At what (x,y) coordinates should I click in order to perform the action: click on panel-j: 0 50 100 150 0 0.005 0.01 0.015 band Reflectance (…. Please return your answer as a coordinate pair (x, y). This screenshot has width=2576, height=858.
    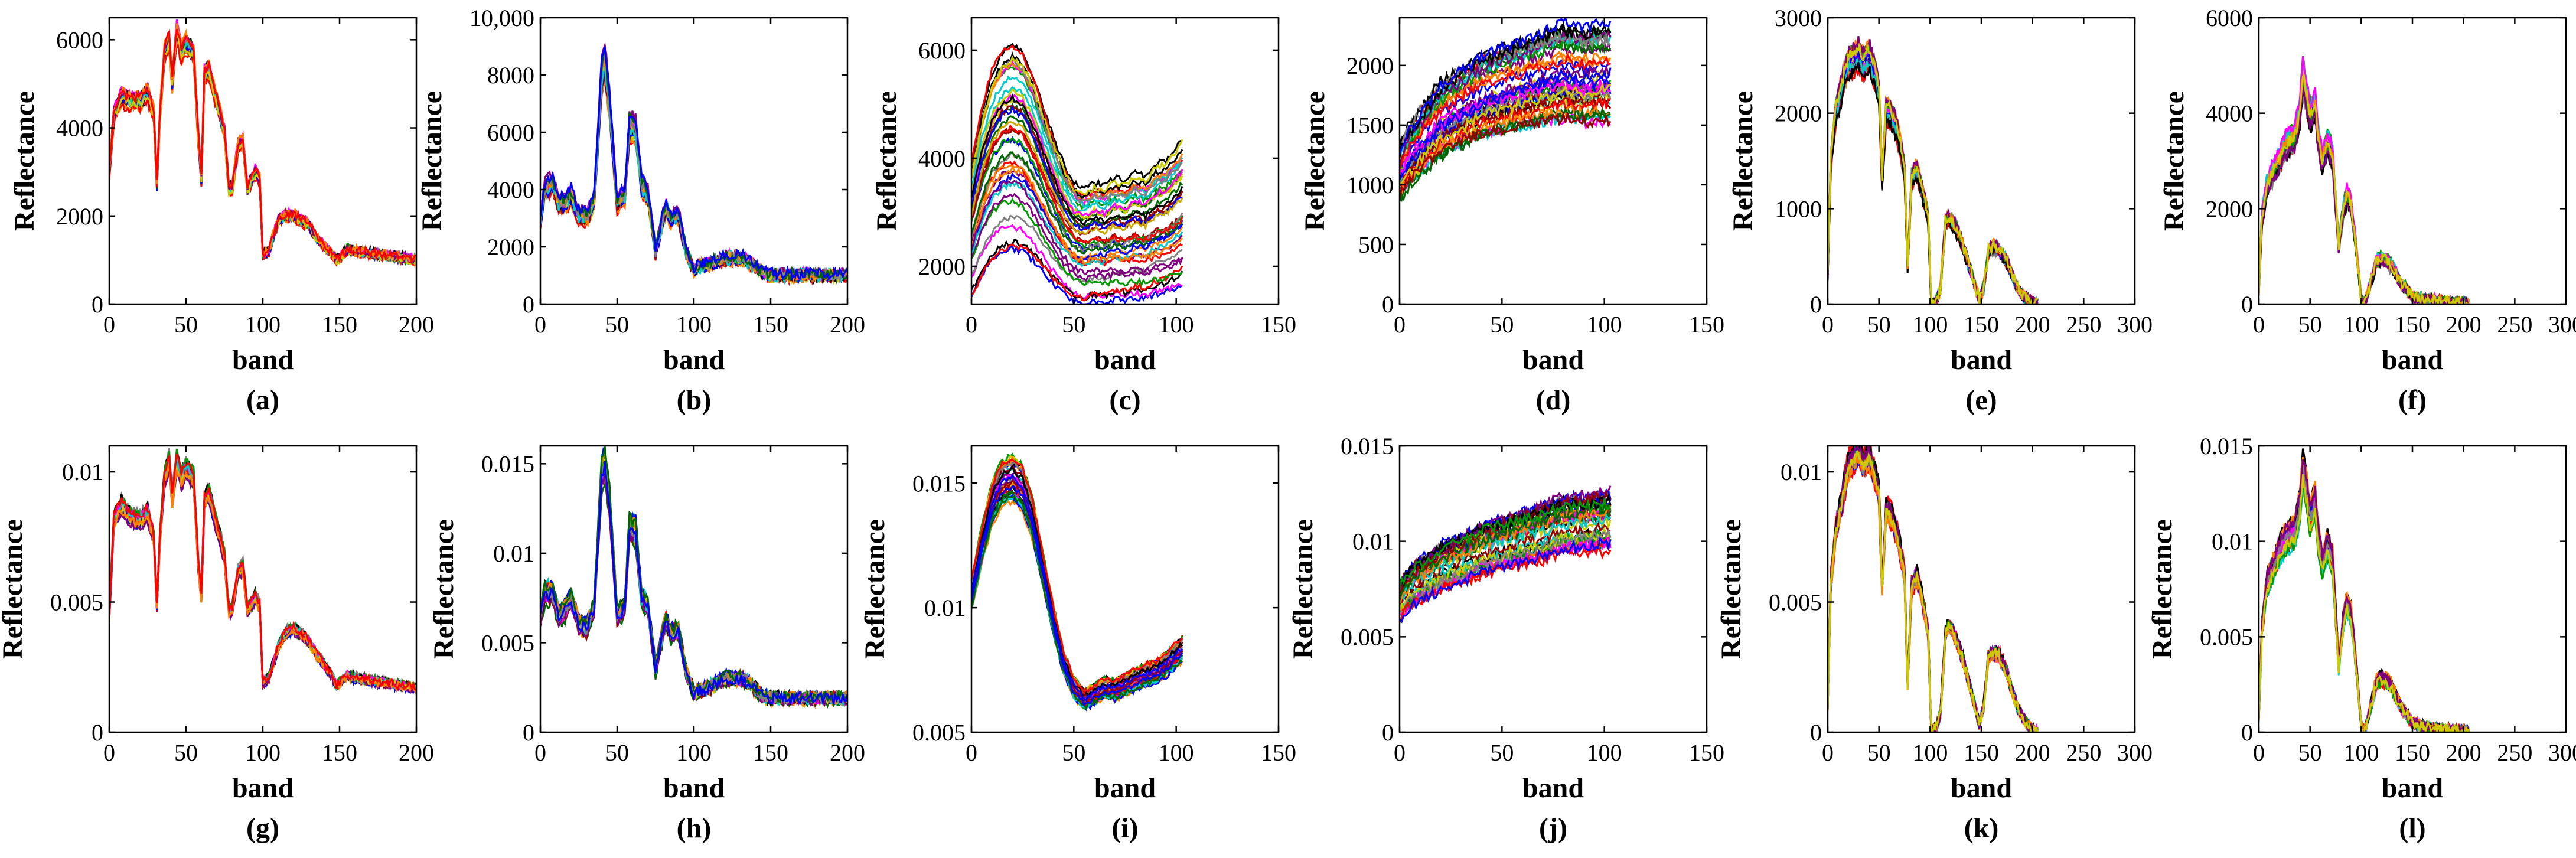
    Looking at the image, I should click on (1505, 638).